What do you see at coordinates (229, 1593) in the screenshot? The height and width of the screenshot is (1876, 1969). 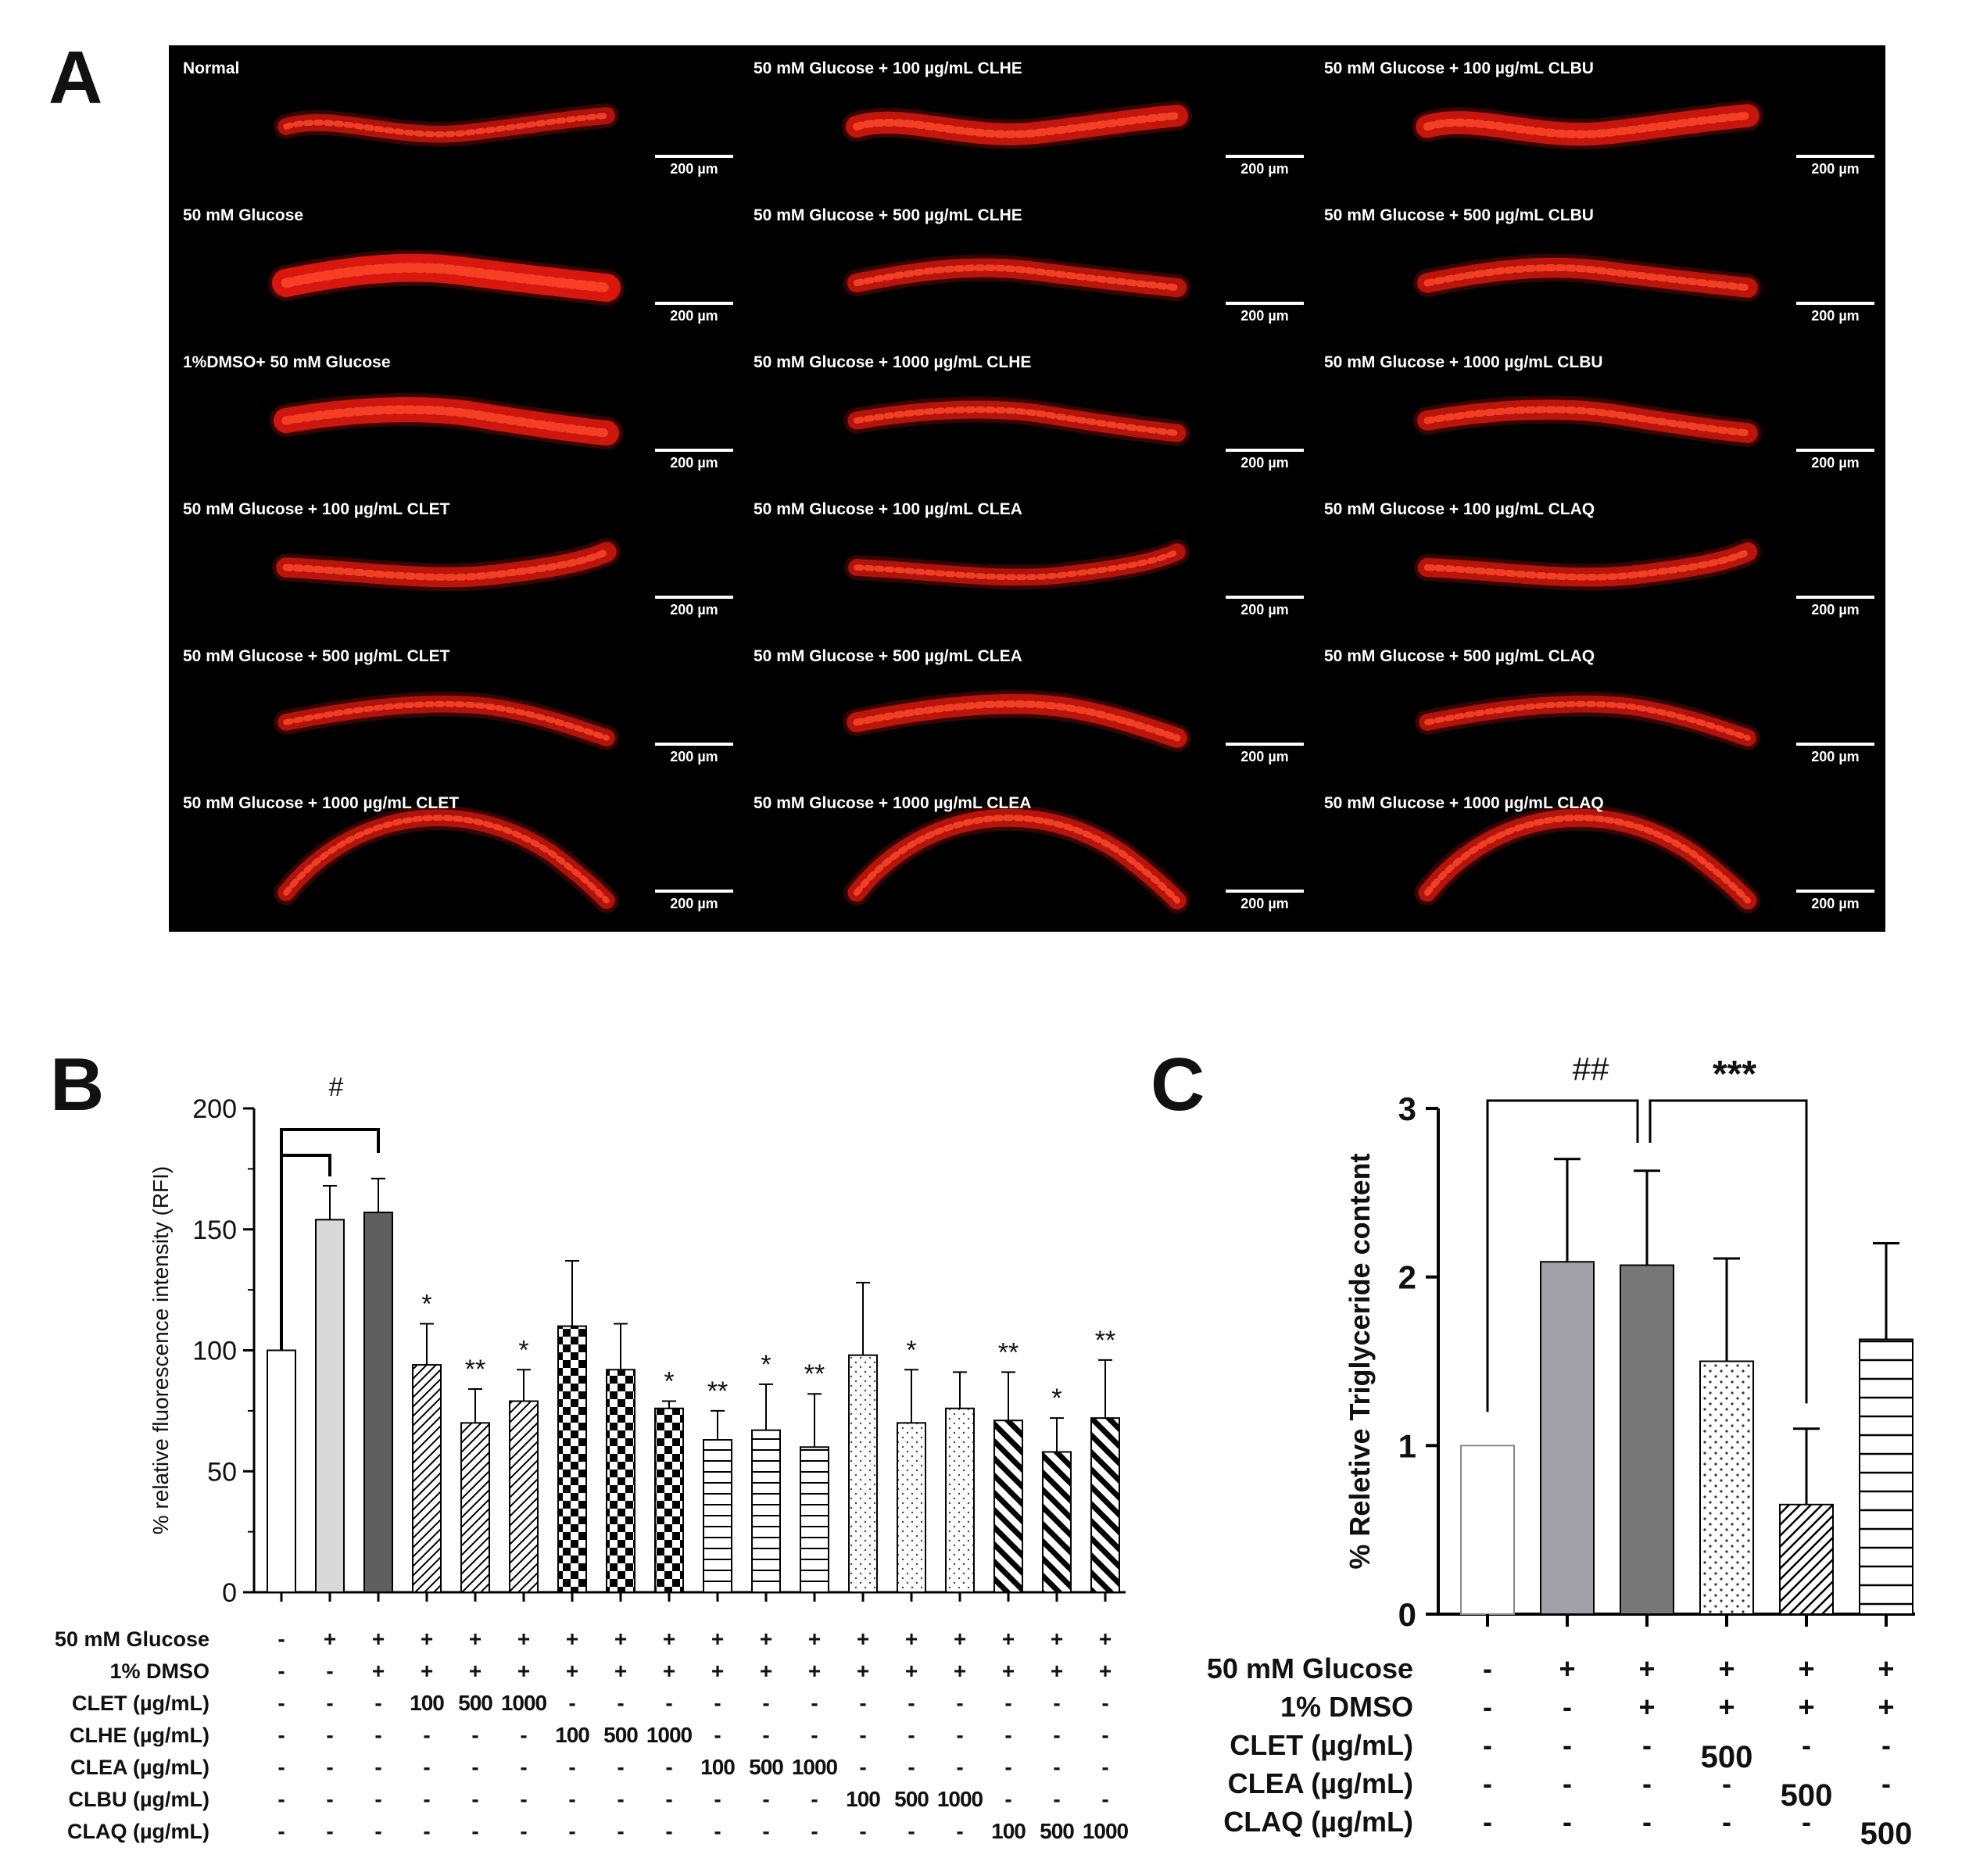 I see `y-tick-label: 0` at bounding box center [229, 1593].